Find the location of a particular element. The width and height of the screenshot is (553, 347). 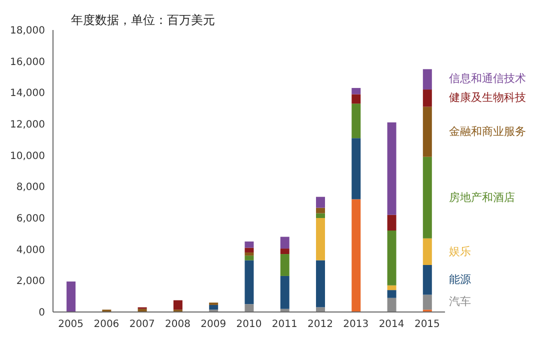

series-label: 房地产和酒店 is located at coordinates (482, 197).